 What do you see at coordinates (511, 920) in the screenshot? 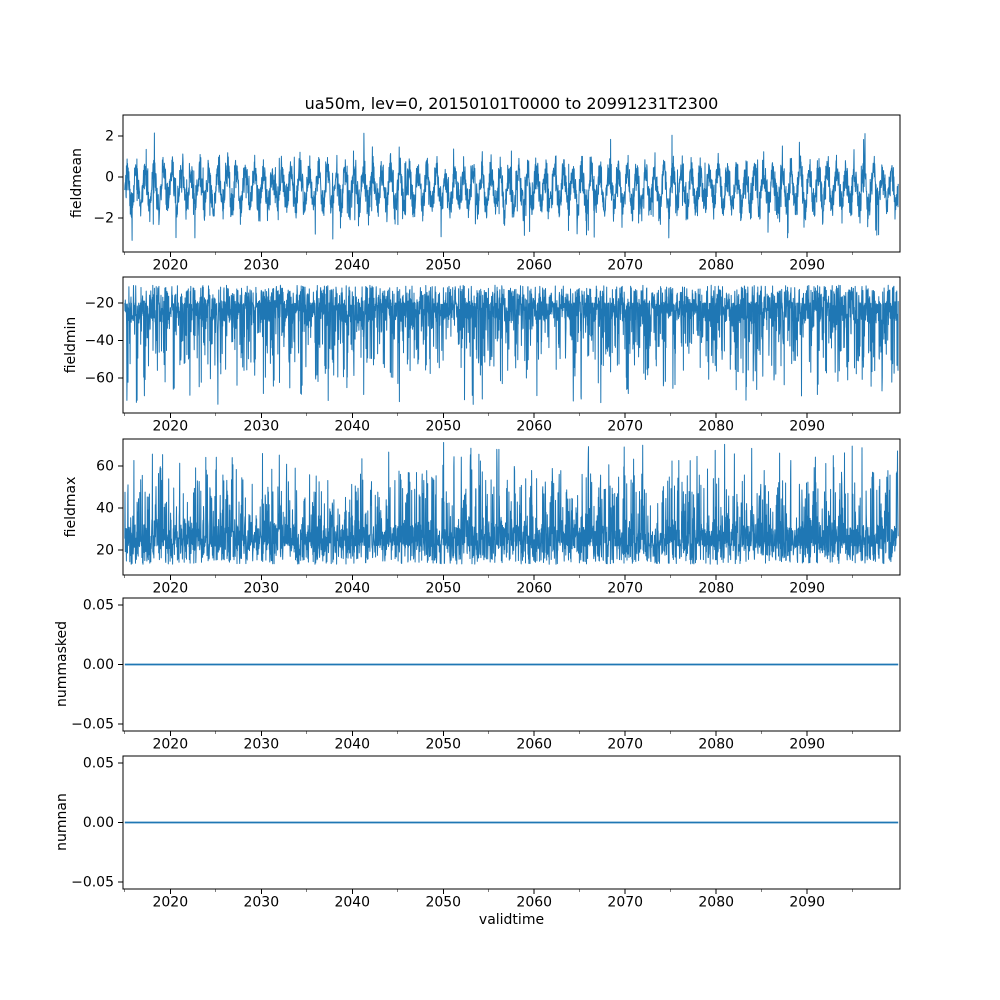
I see `xlabel-validtime: validtime` at bounding box center [511, 920].